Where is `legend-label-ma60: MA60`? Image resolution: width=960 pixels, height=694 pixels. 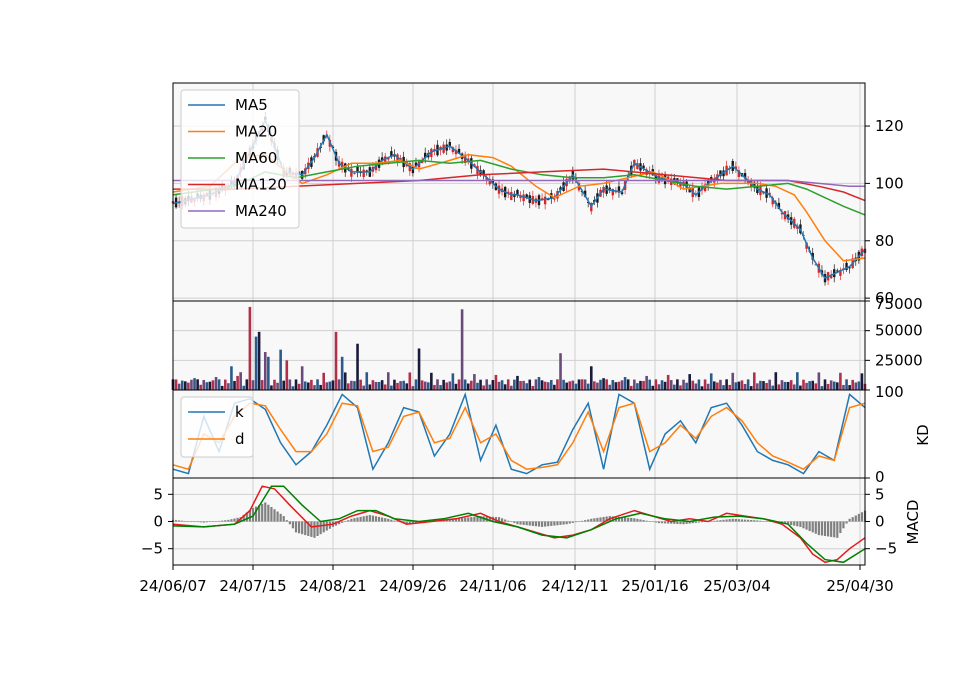 legend-label-ma60: MA60 is located at coordinates (256, 158).